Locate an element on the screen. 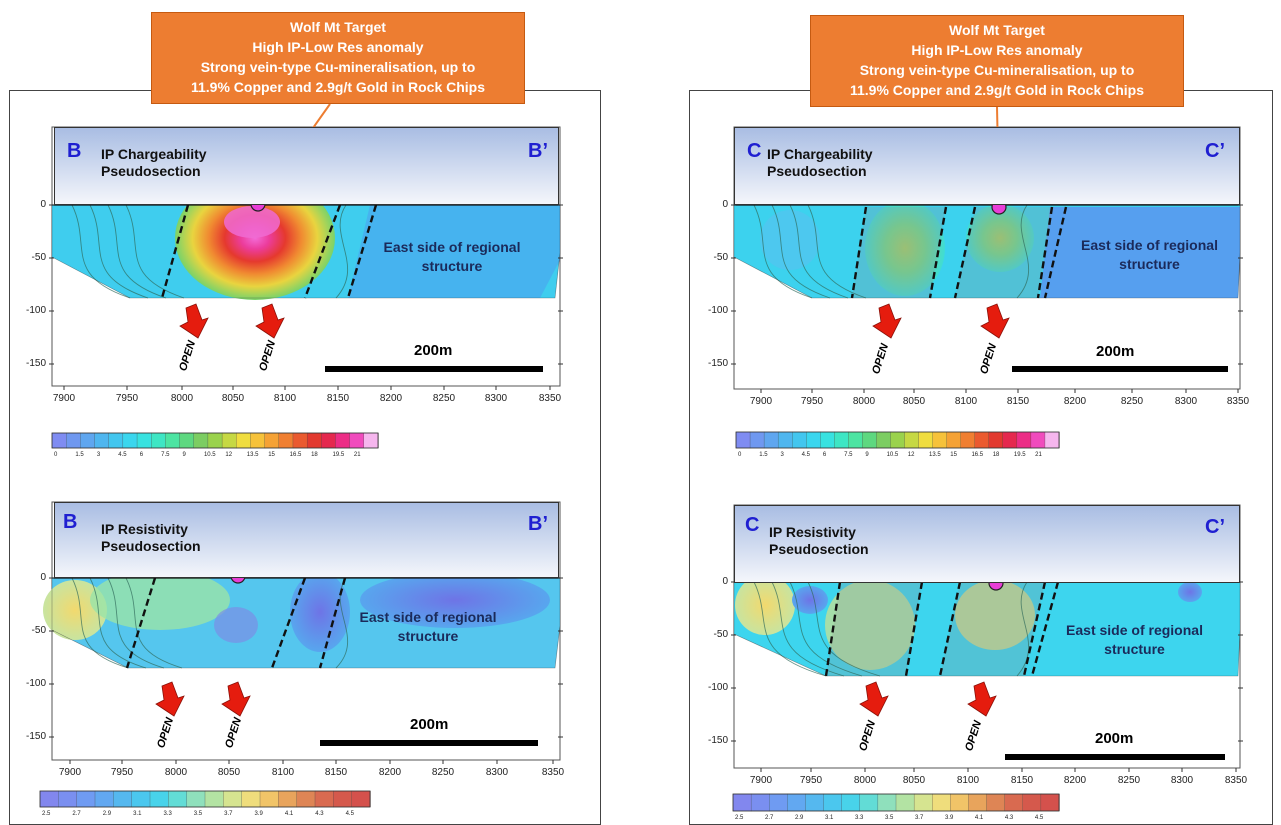 This screenshot has height=825, width=1281. colorbar-label: 9 is located at coordinates (867, 455).